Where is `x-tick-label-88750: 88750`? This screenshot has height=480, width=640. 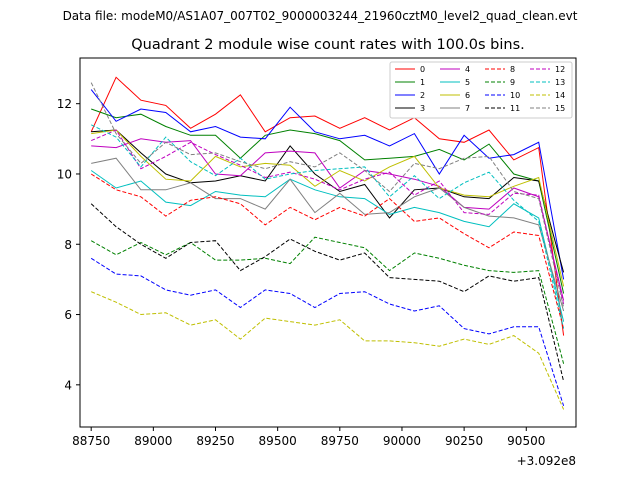 x-tick-label-88750: 88750 is located at coordinates (91, 441).